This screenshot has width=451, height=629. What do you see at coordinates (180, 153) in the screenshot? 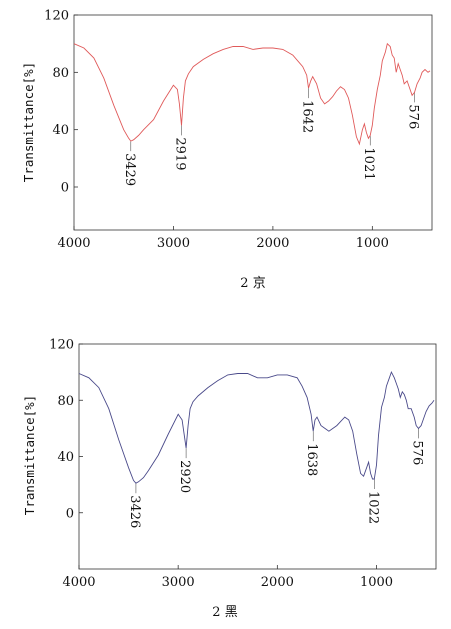
I see `peak-label: 2919` at bounding box center [180, 153].